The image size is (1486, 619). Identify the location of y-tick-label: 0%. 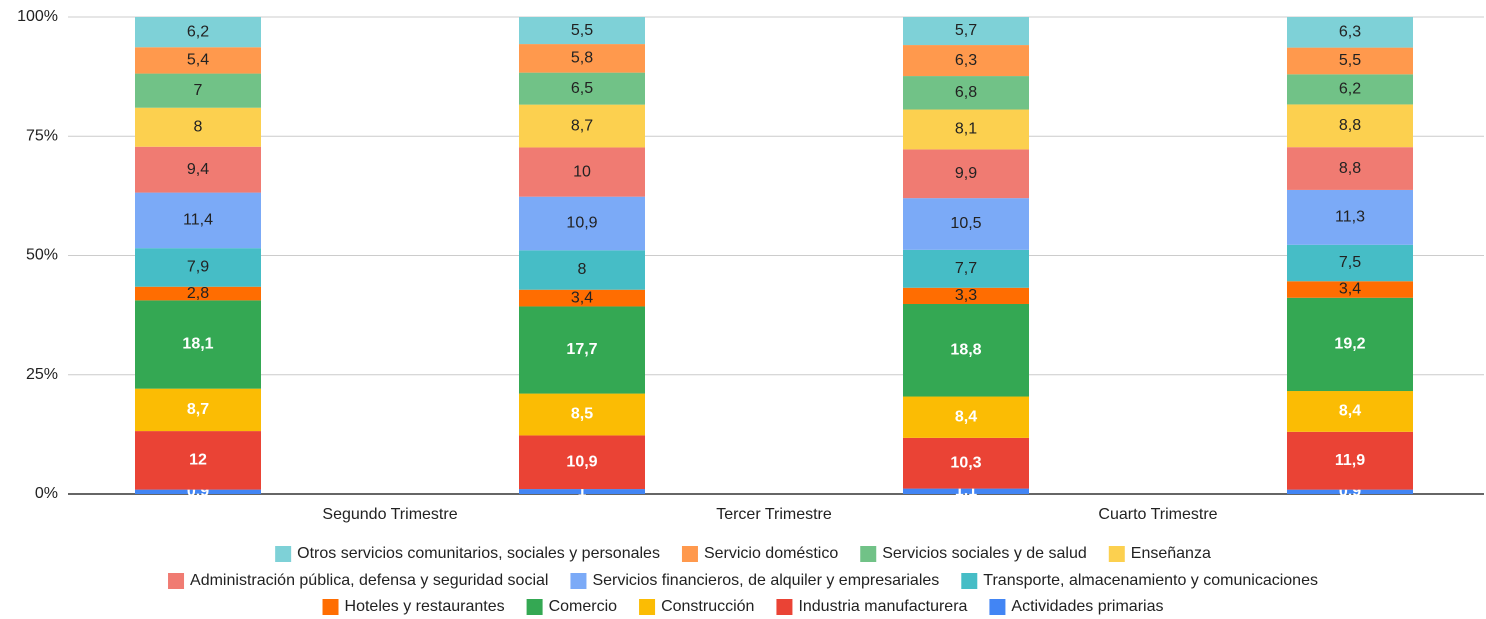
(46, 493).